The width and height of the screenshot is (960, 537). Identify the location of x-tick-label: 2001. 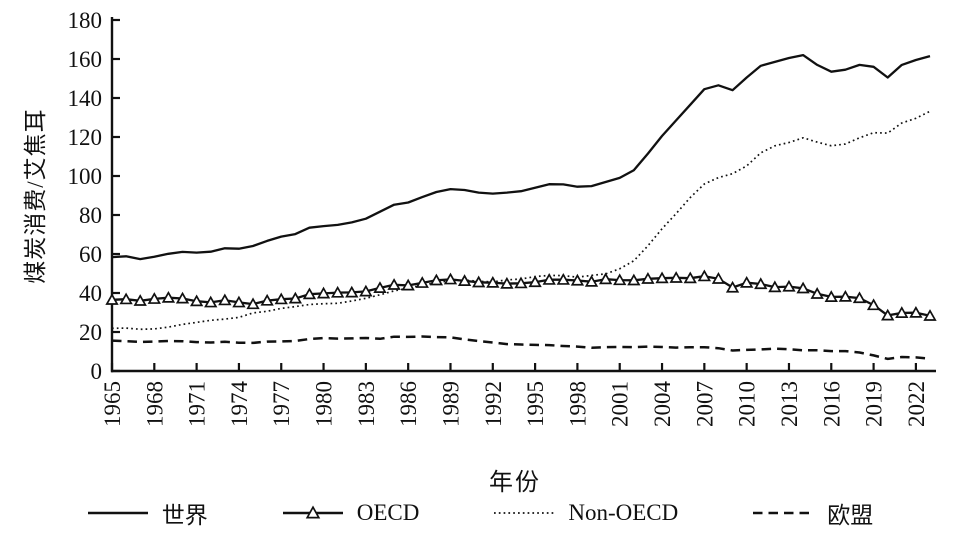
(620, 404).